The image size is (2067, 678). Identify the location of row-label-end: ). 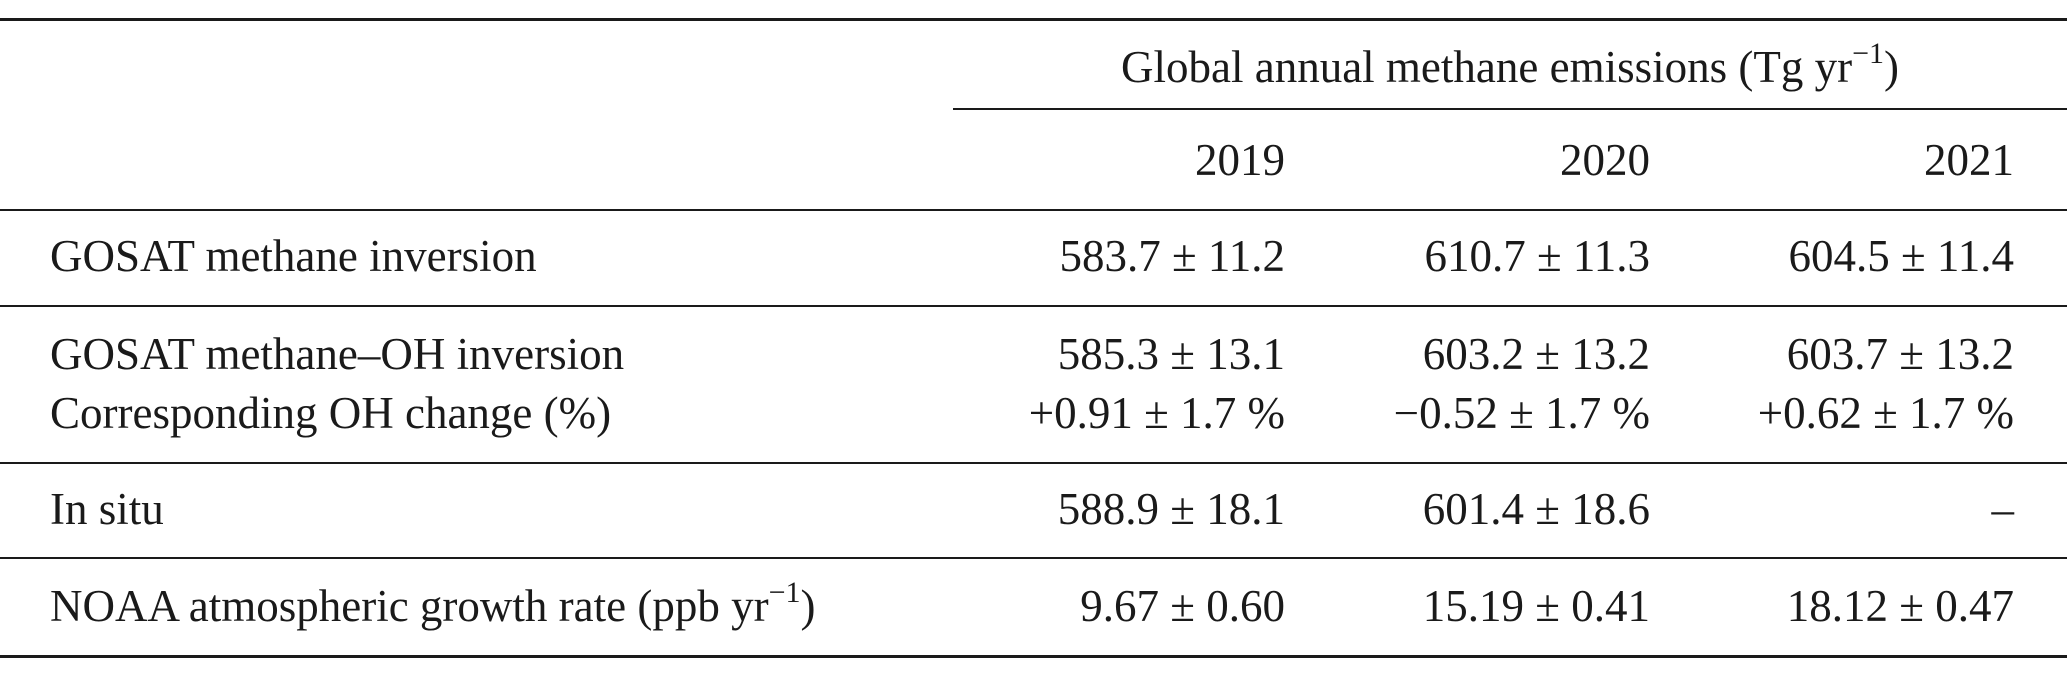
(808, 606).